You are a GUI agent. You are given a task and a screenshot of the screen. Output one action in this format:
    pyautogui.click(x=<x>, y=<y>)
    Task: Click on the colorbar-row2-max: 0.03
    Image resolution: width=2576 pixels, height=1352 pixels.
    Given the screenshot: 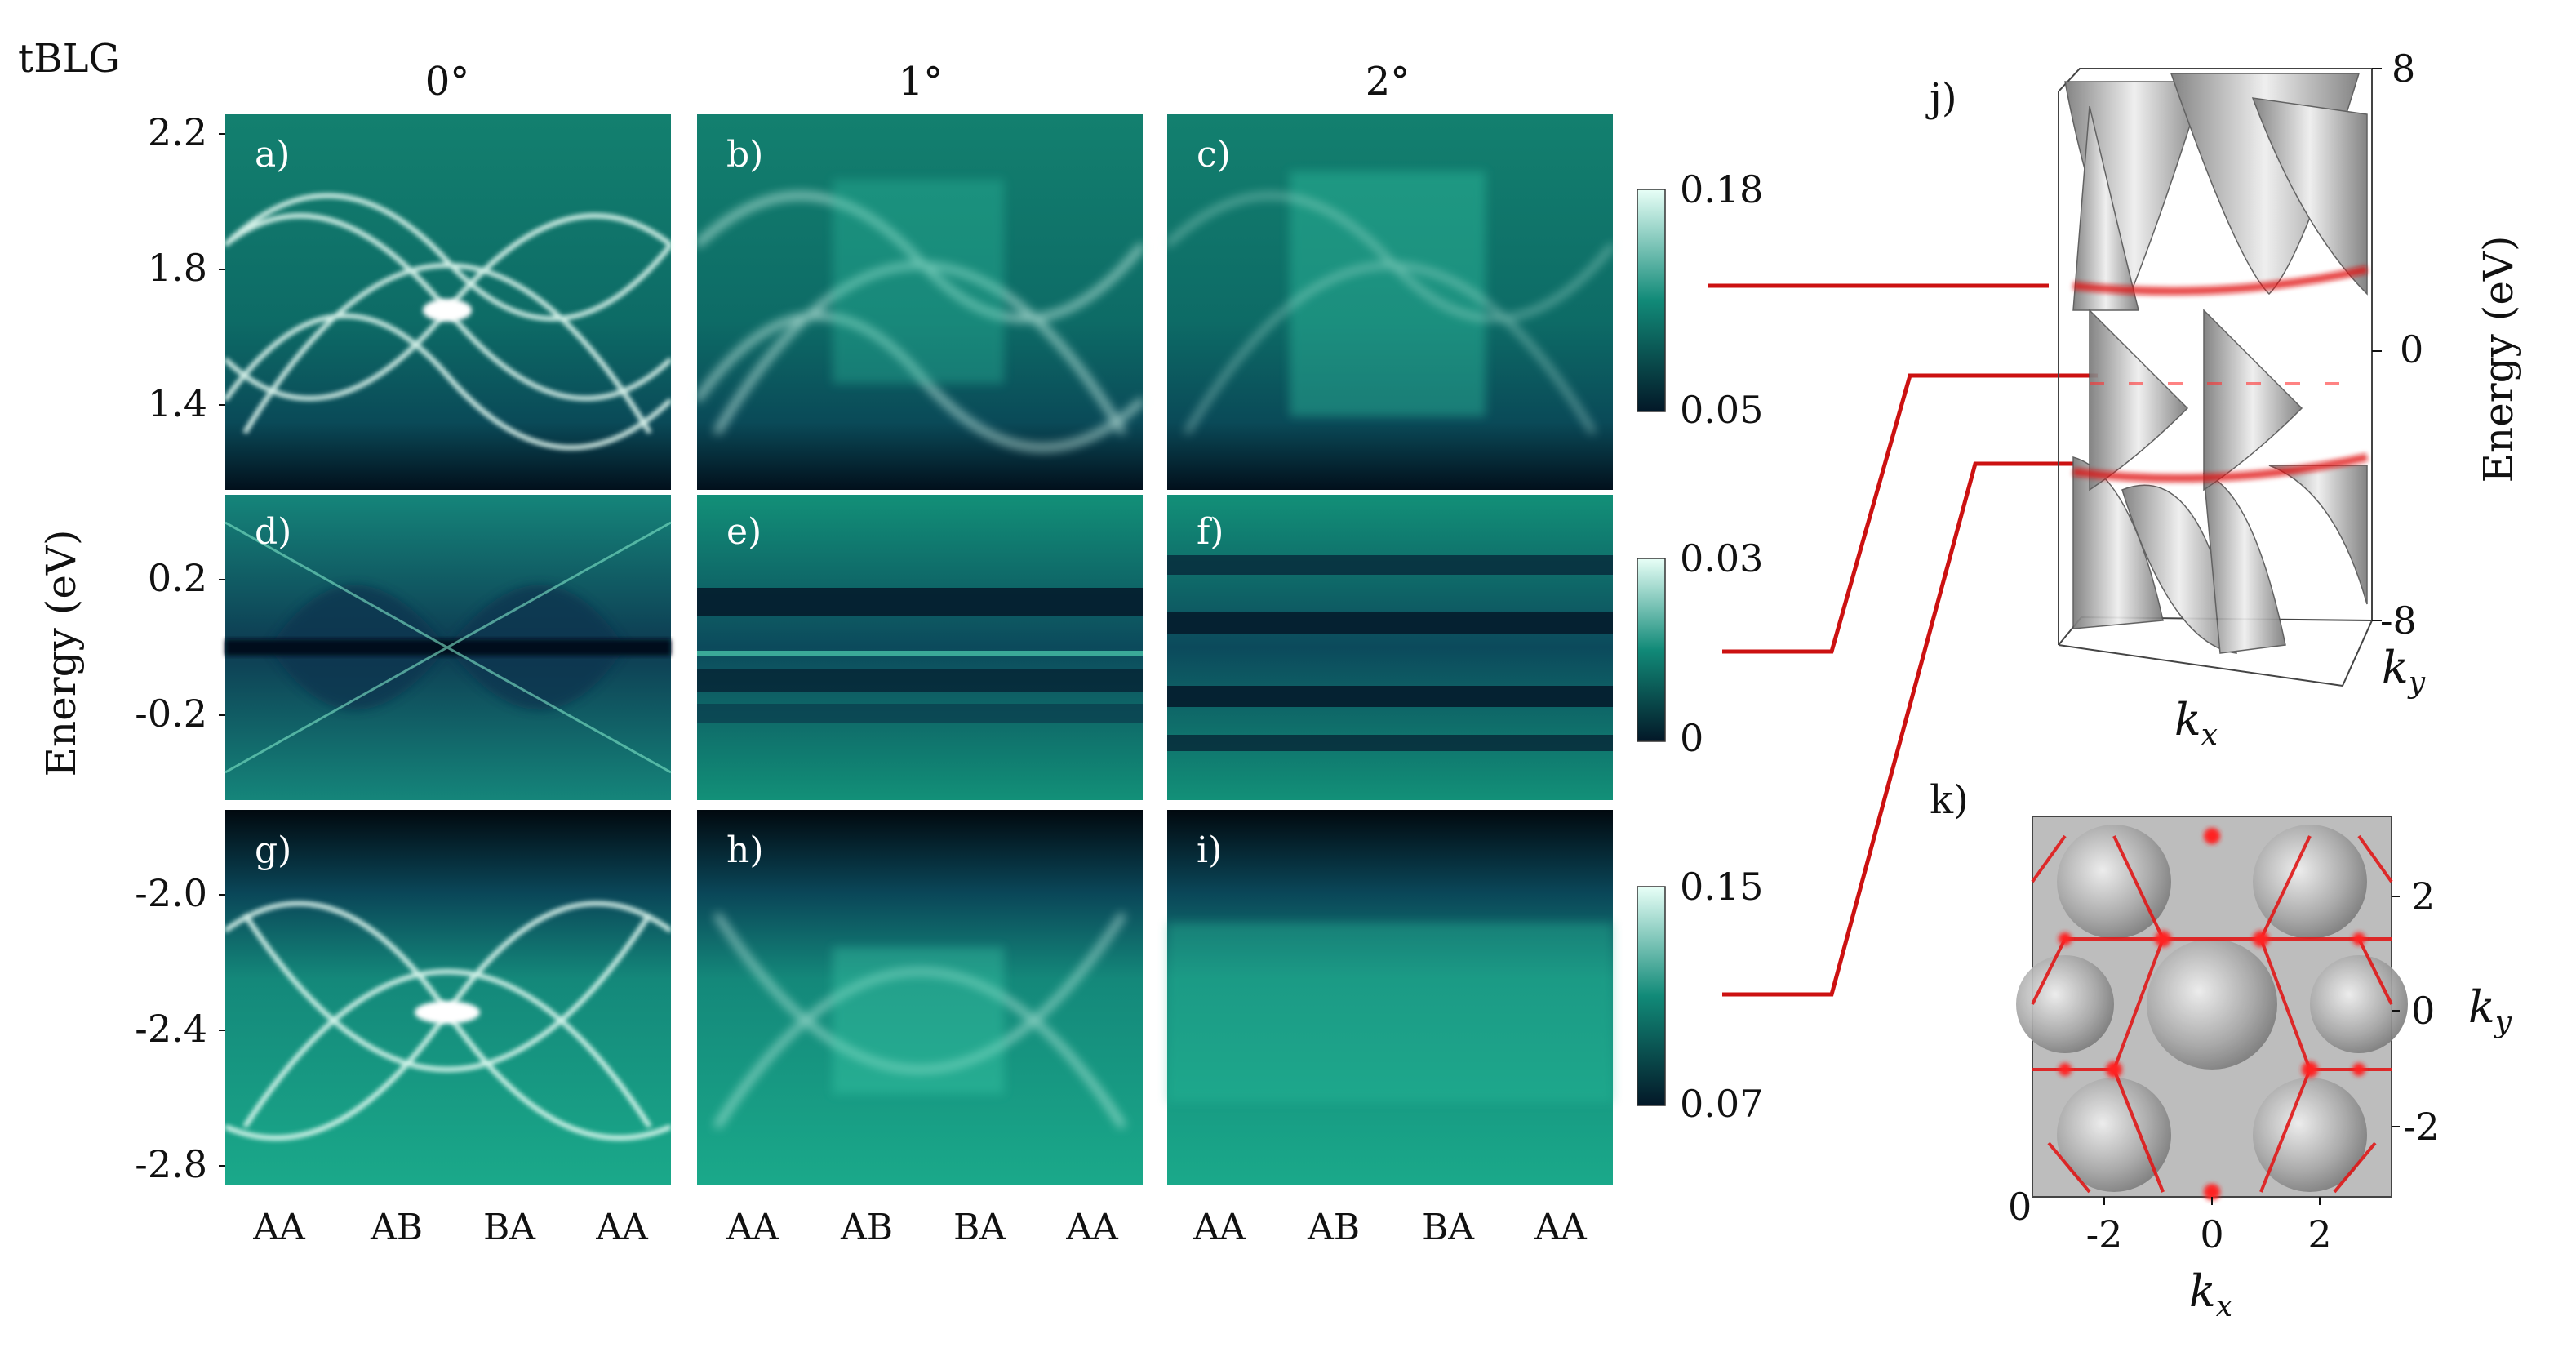 What is the action you would take?
    pyautogui.click(x=1721, y=558)
    